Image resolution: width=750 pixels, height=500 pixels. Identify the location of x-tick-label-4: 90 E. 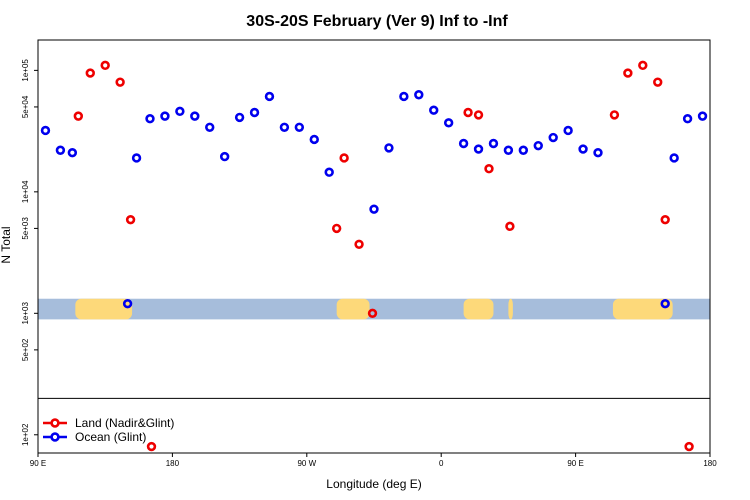
(575, 463).